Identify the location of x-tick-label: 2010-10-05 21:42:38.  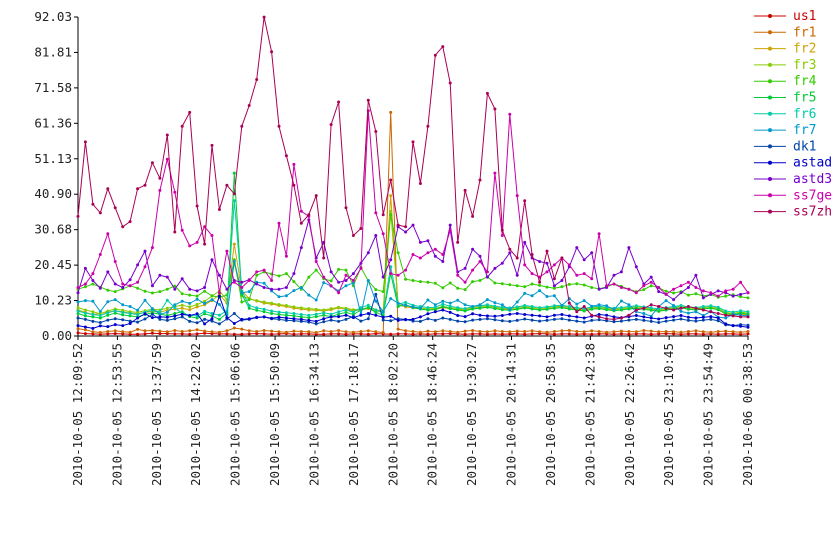
(589, 414).